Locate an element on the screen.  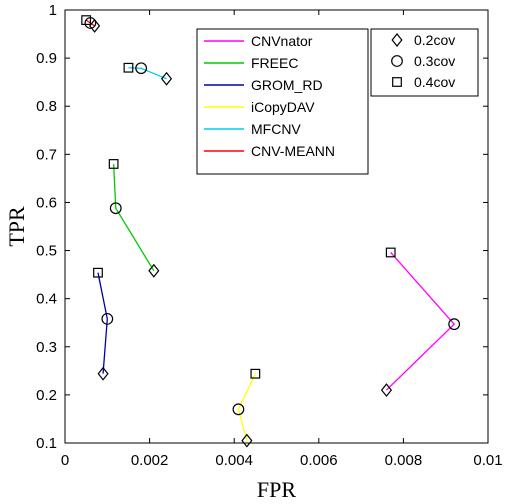
legend-label-freec: FREEC is located at coordinates (274, 63).